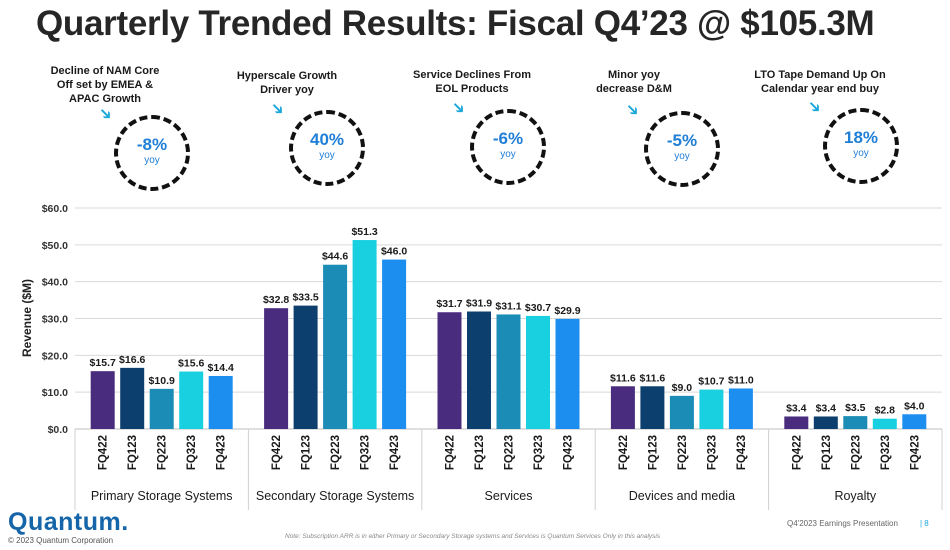  What do you see at coordinates (191, 364) in the screenshot?
I see `data-label: $15.6` at bounding box center [191, 364].